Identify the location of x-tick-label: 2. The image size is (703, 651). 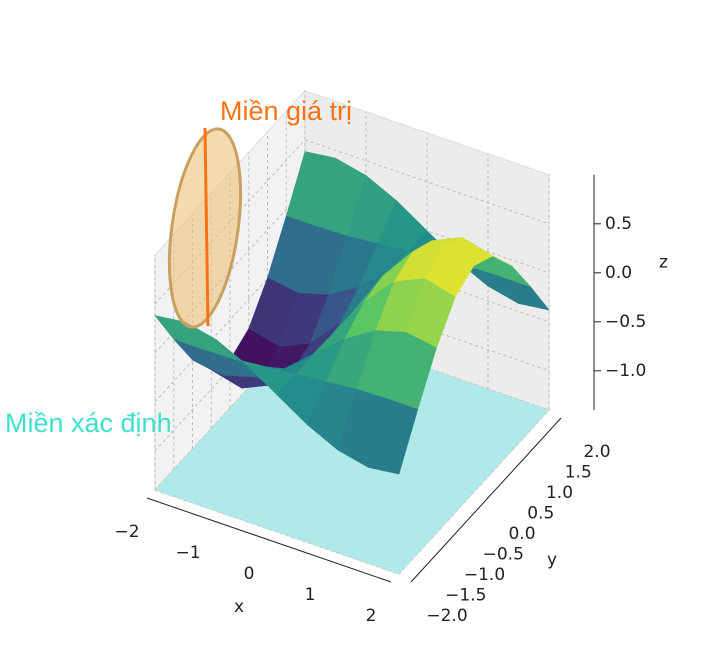
(371, 616).